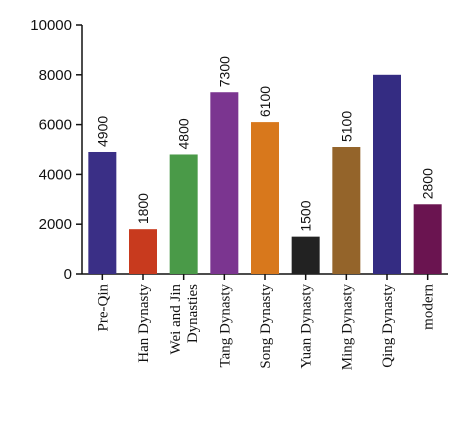  I want to click on x-tick-label: Yuan Dynasty, so click(307, 326).